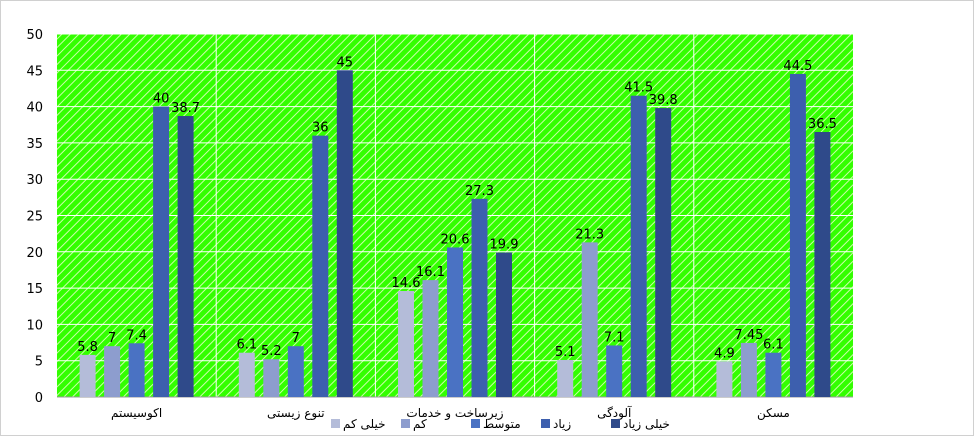  What do you see at coordinates (638, 88) in the screenshot?
I see `data-label: 41.5` at bounding box center [638, 88].